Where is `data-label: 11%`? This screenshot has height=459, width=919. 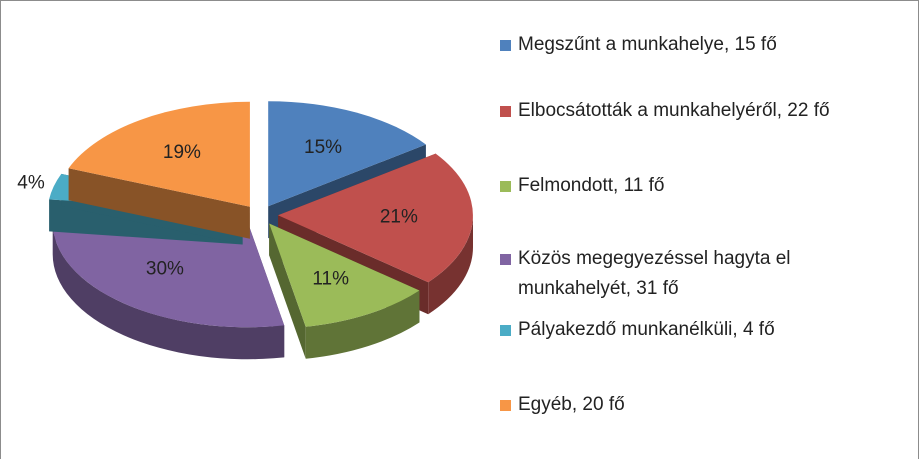 data-label: 11% is located at coordinates (330, 279).